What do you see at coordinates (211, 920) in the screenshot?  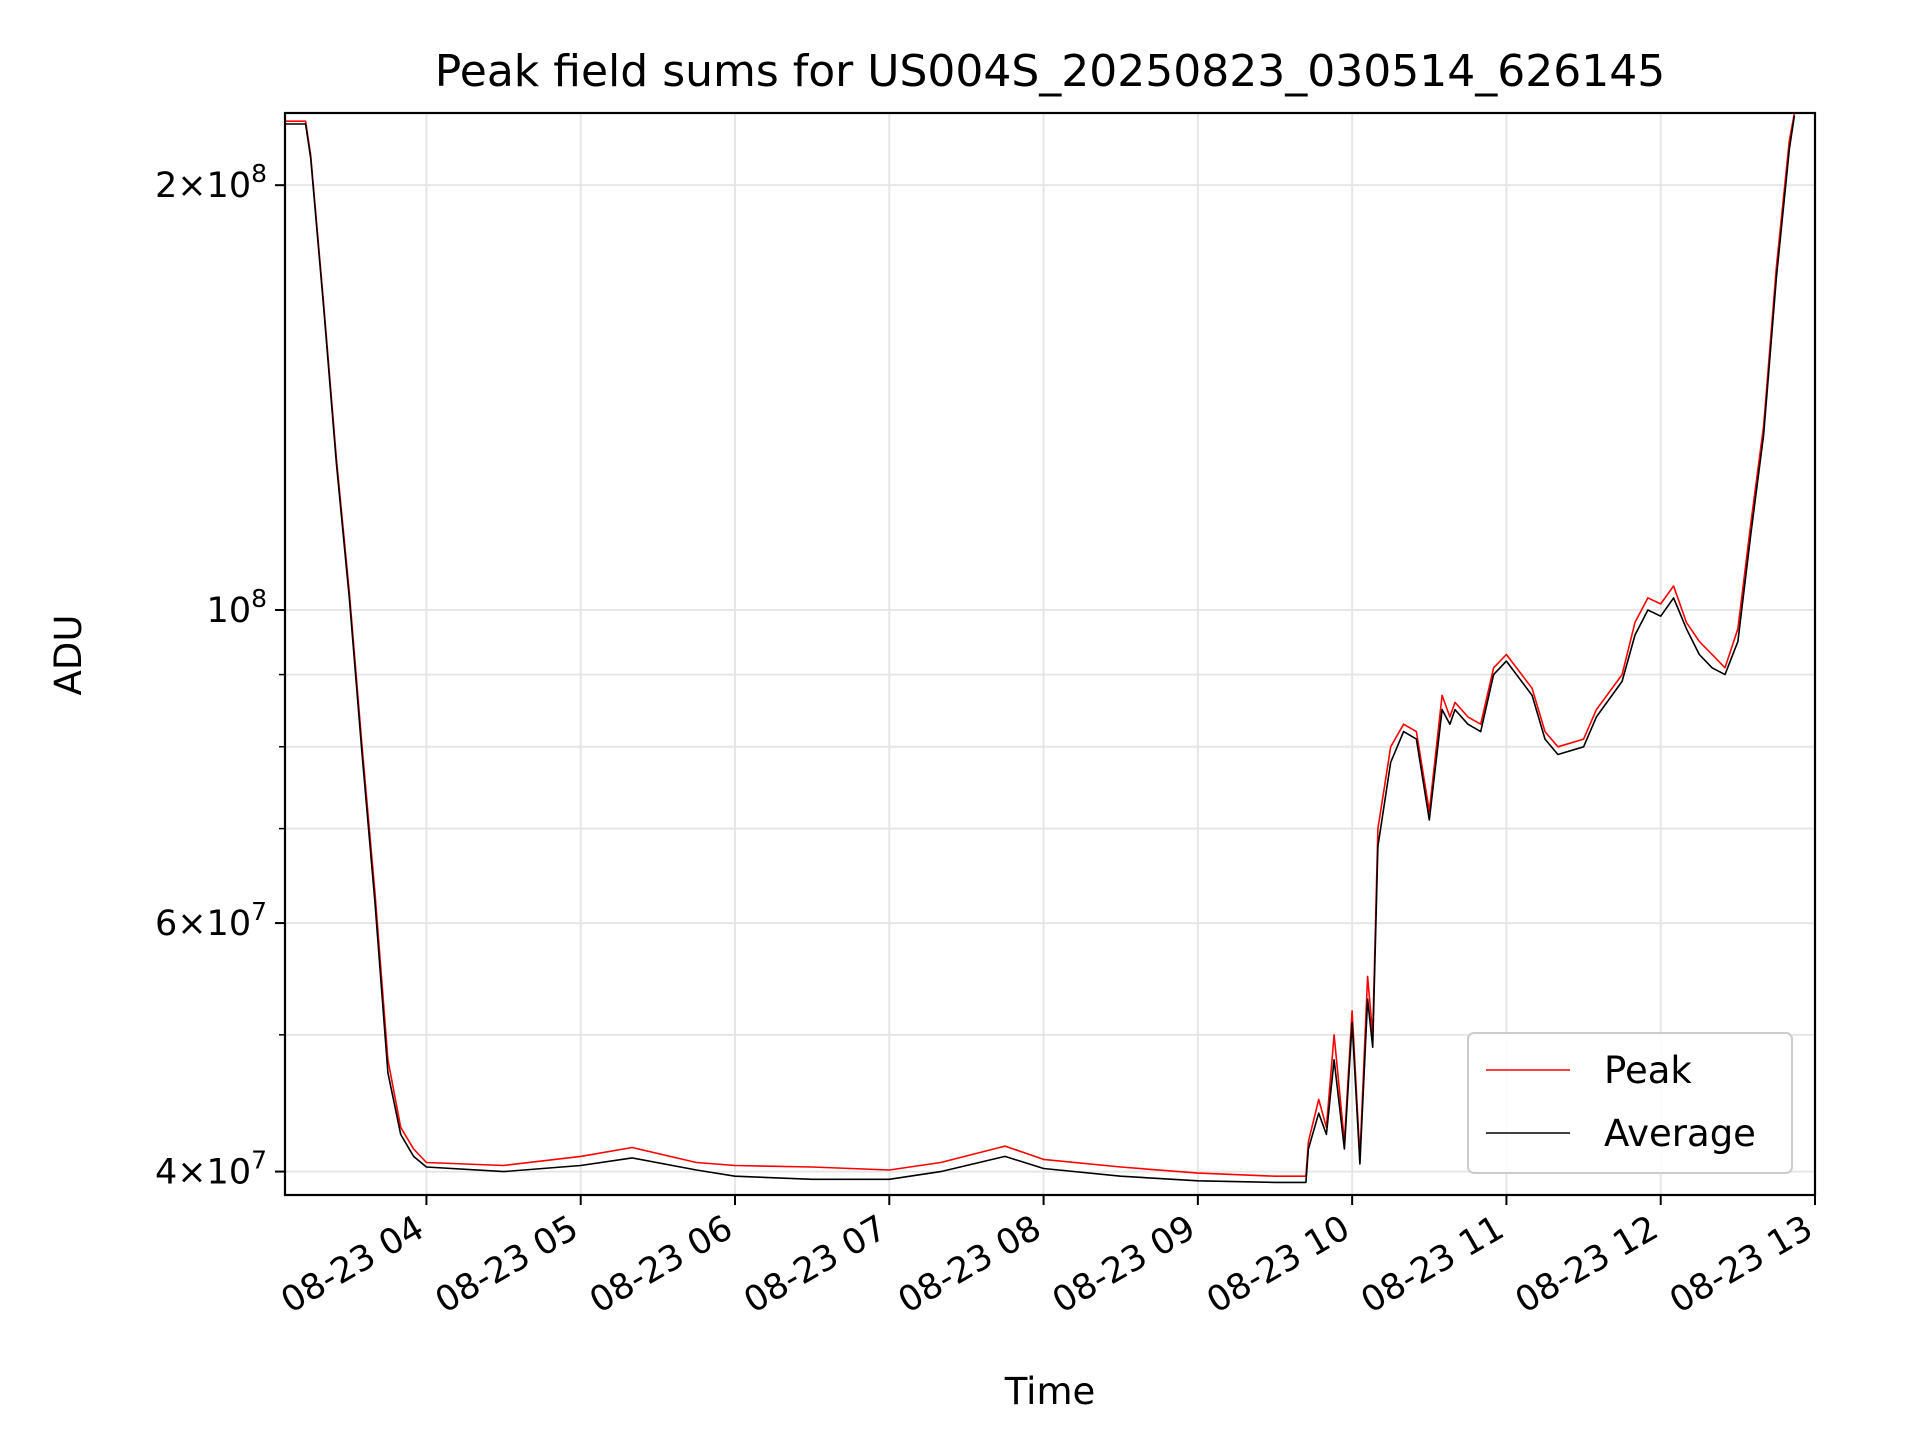 I see `y-tick-label: 6×107` at bounding box center [211, 920].